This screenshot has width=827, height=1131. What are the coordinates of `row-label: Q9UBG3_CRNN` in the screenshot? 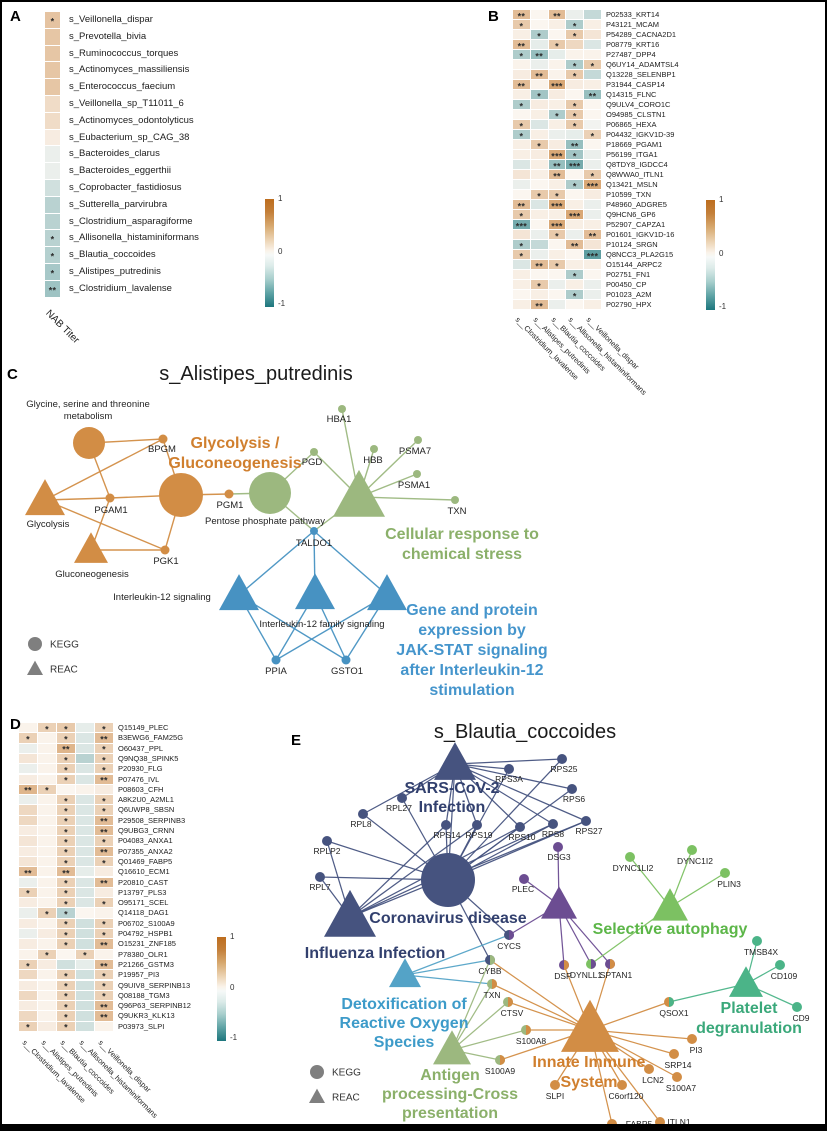 It's located at (146, 830).